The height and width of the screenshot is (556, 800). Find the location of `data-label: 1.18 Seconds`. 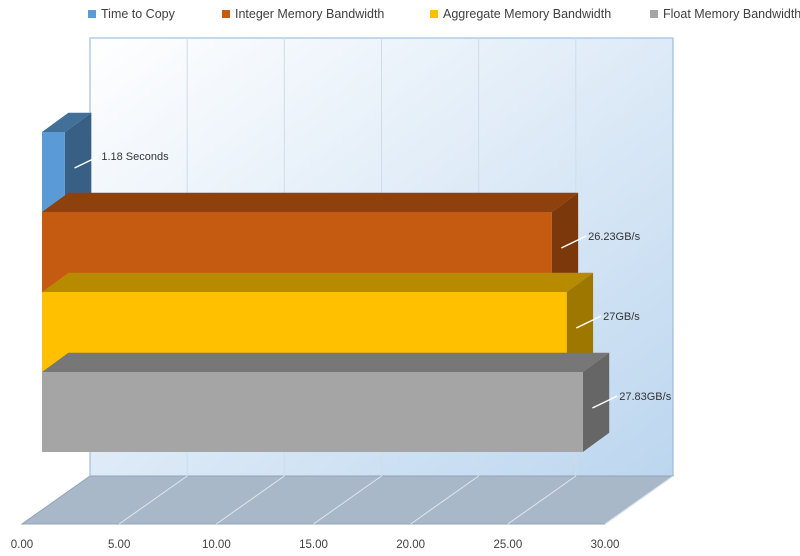

data-label: 1.18 Seconds is located at coordinates (135, 157).